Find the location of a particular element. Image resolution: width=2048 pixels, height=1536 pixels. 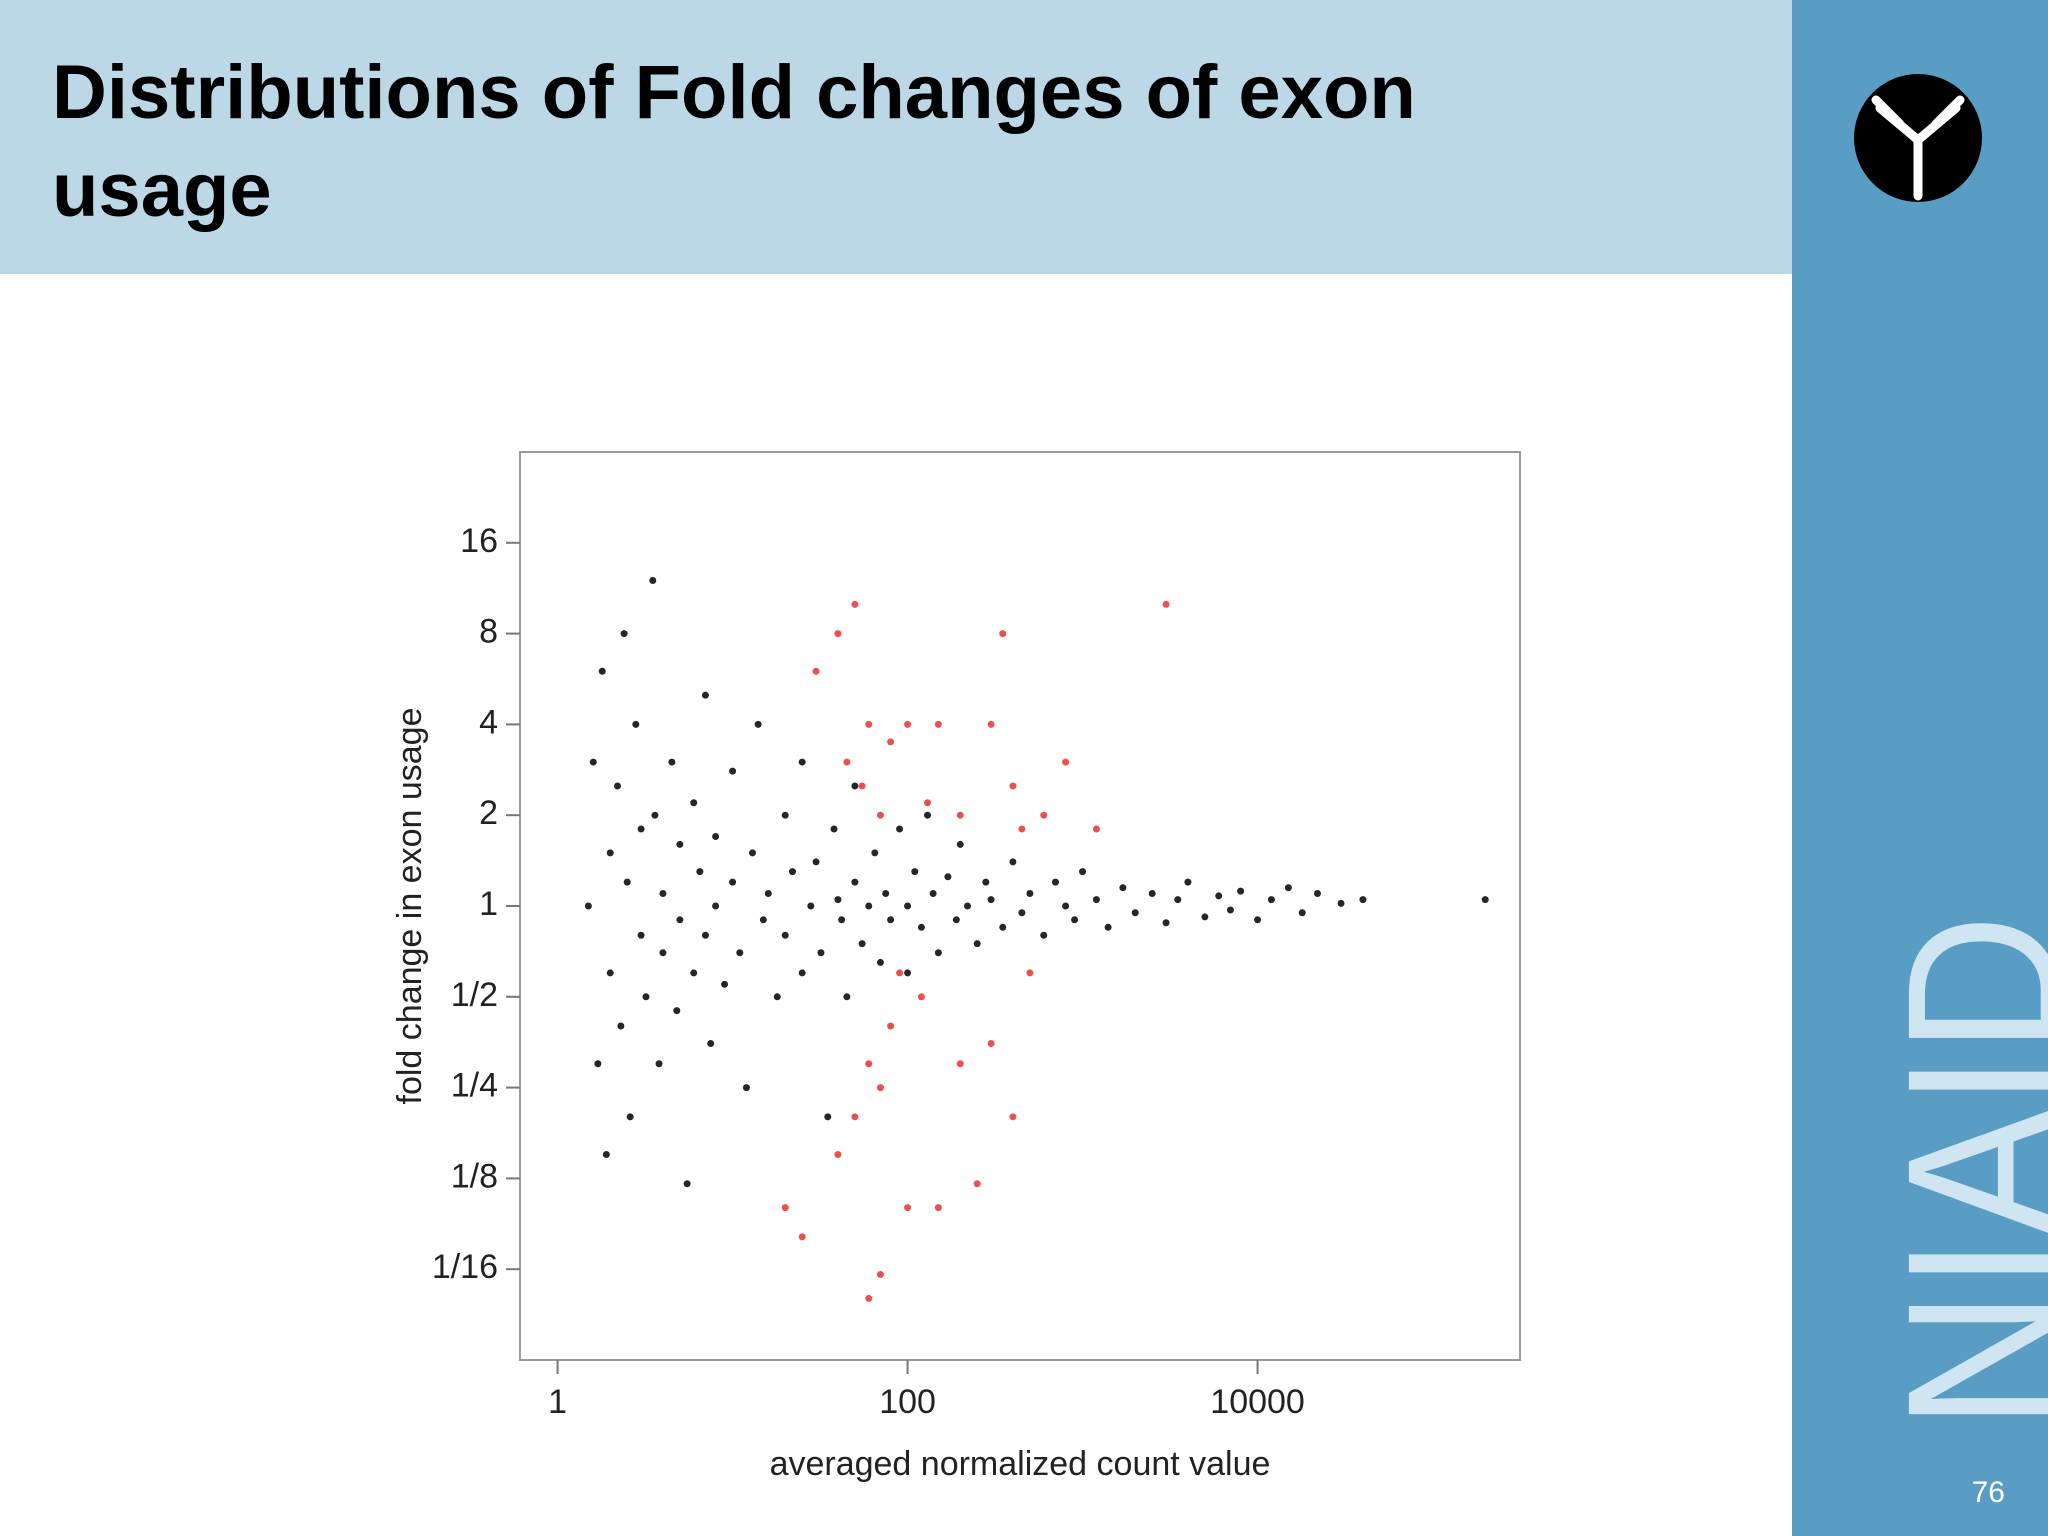

page-number: 76 is located at coordinates (1988, 1492).